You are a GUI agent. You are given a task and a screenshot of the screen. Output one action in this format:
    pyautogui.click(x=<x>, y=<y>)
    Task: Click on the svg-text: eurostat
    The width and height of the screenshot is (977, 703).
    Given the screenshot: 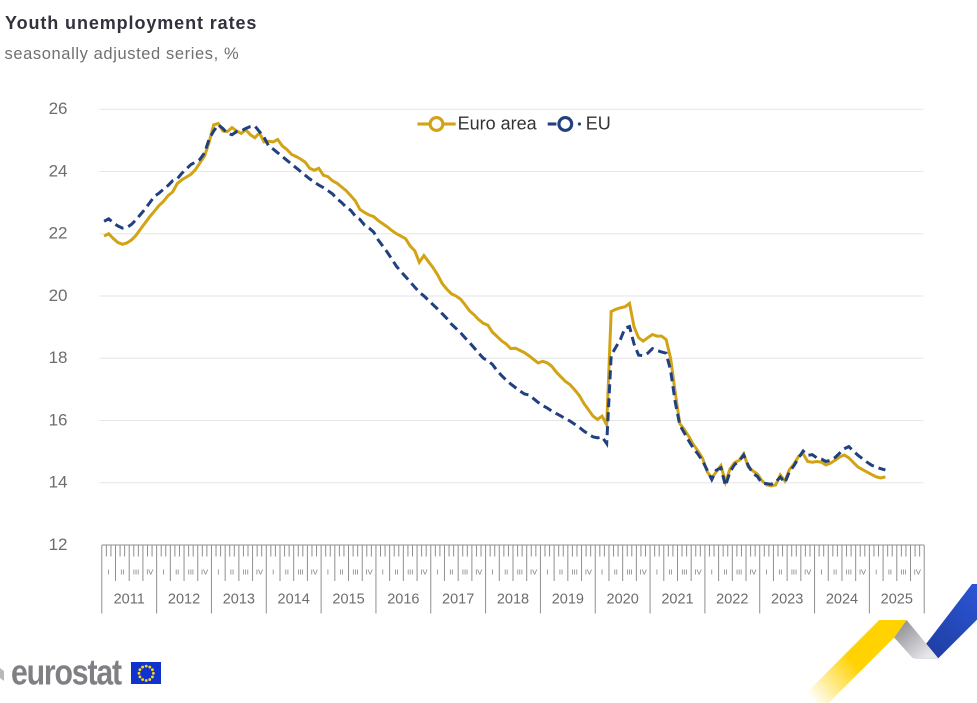 What is the action you would take?
    pyautogui.click(x=66, y=673)
    